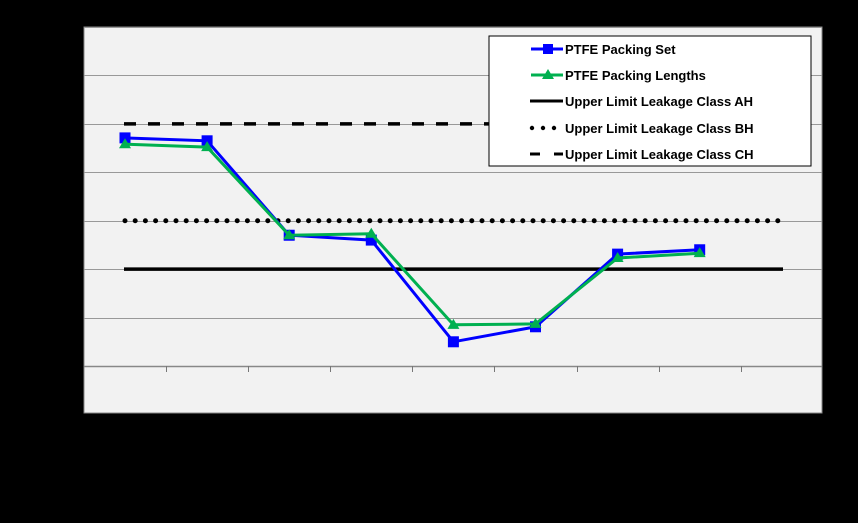 This screenshot has width=858, height=523. I want to click on legend-item-class-ch: Upper Limit Leakage Class CH, so click(642, 154).